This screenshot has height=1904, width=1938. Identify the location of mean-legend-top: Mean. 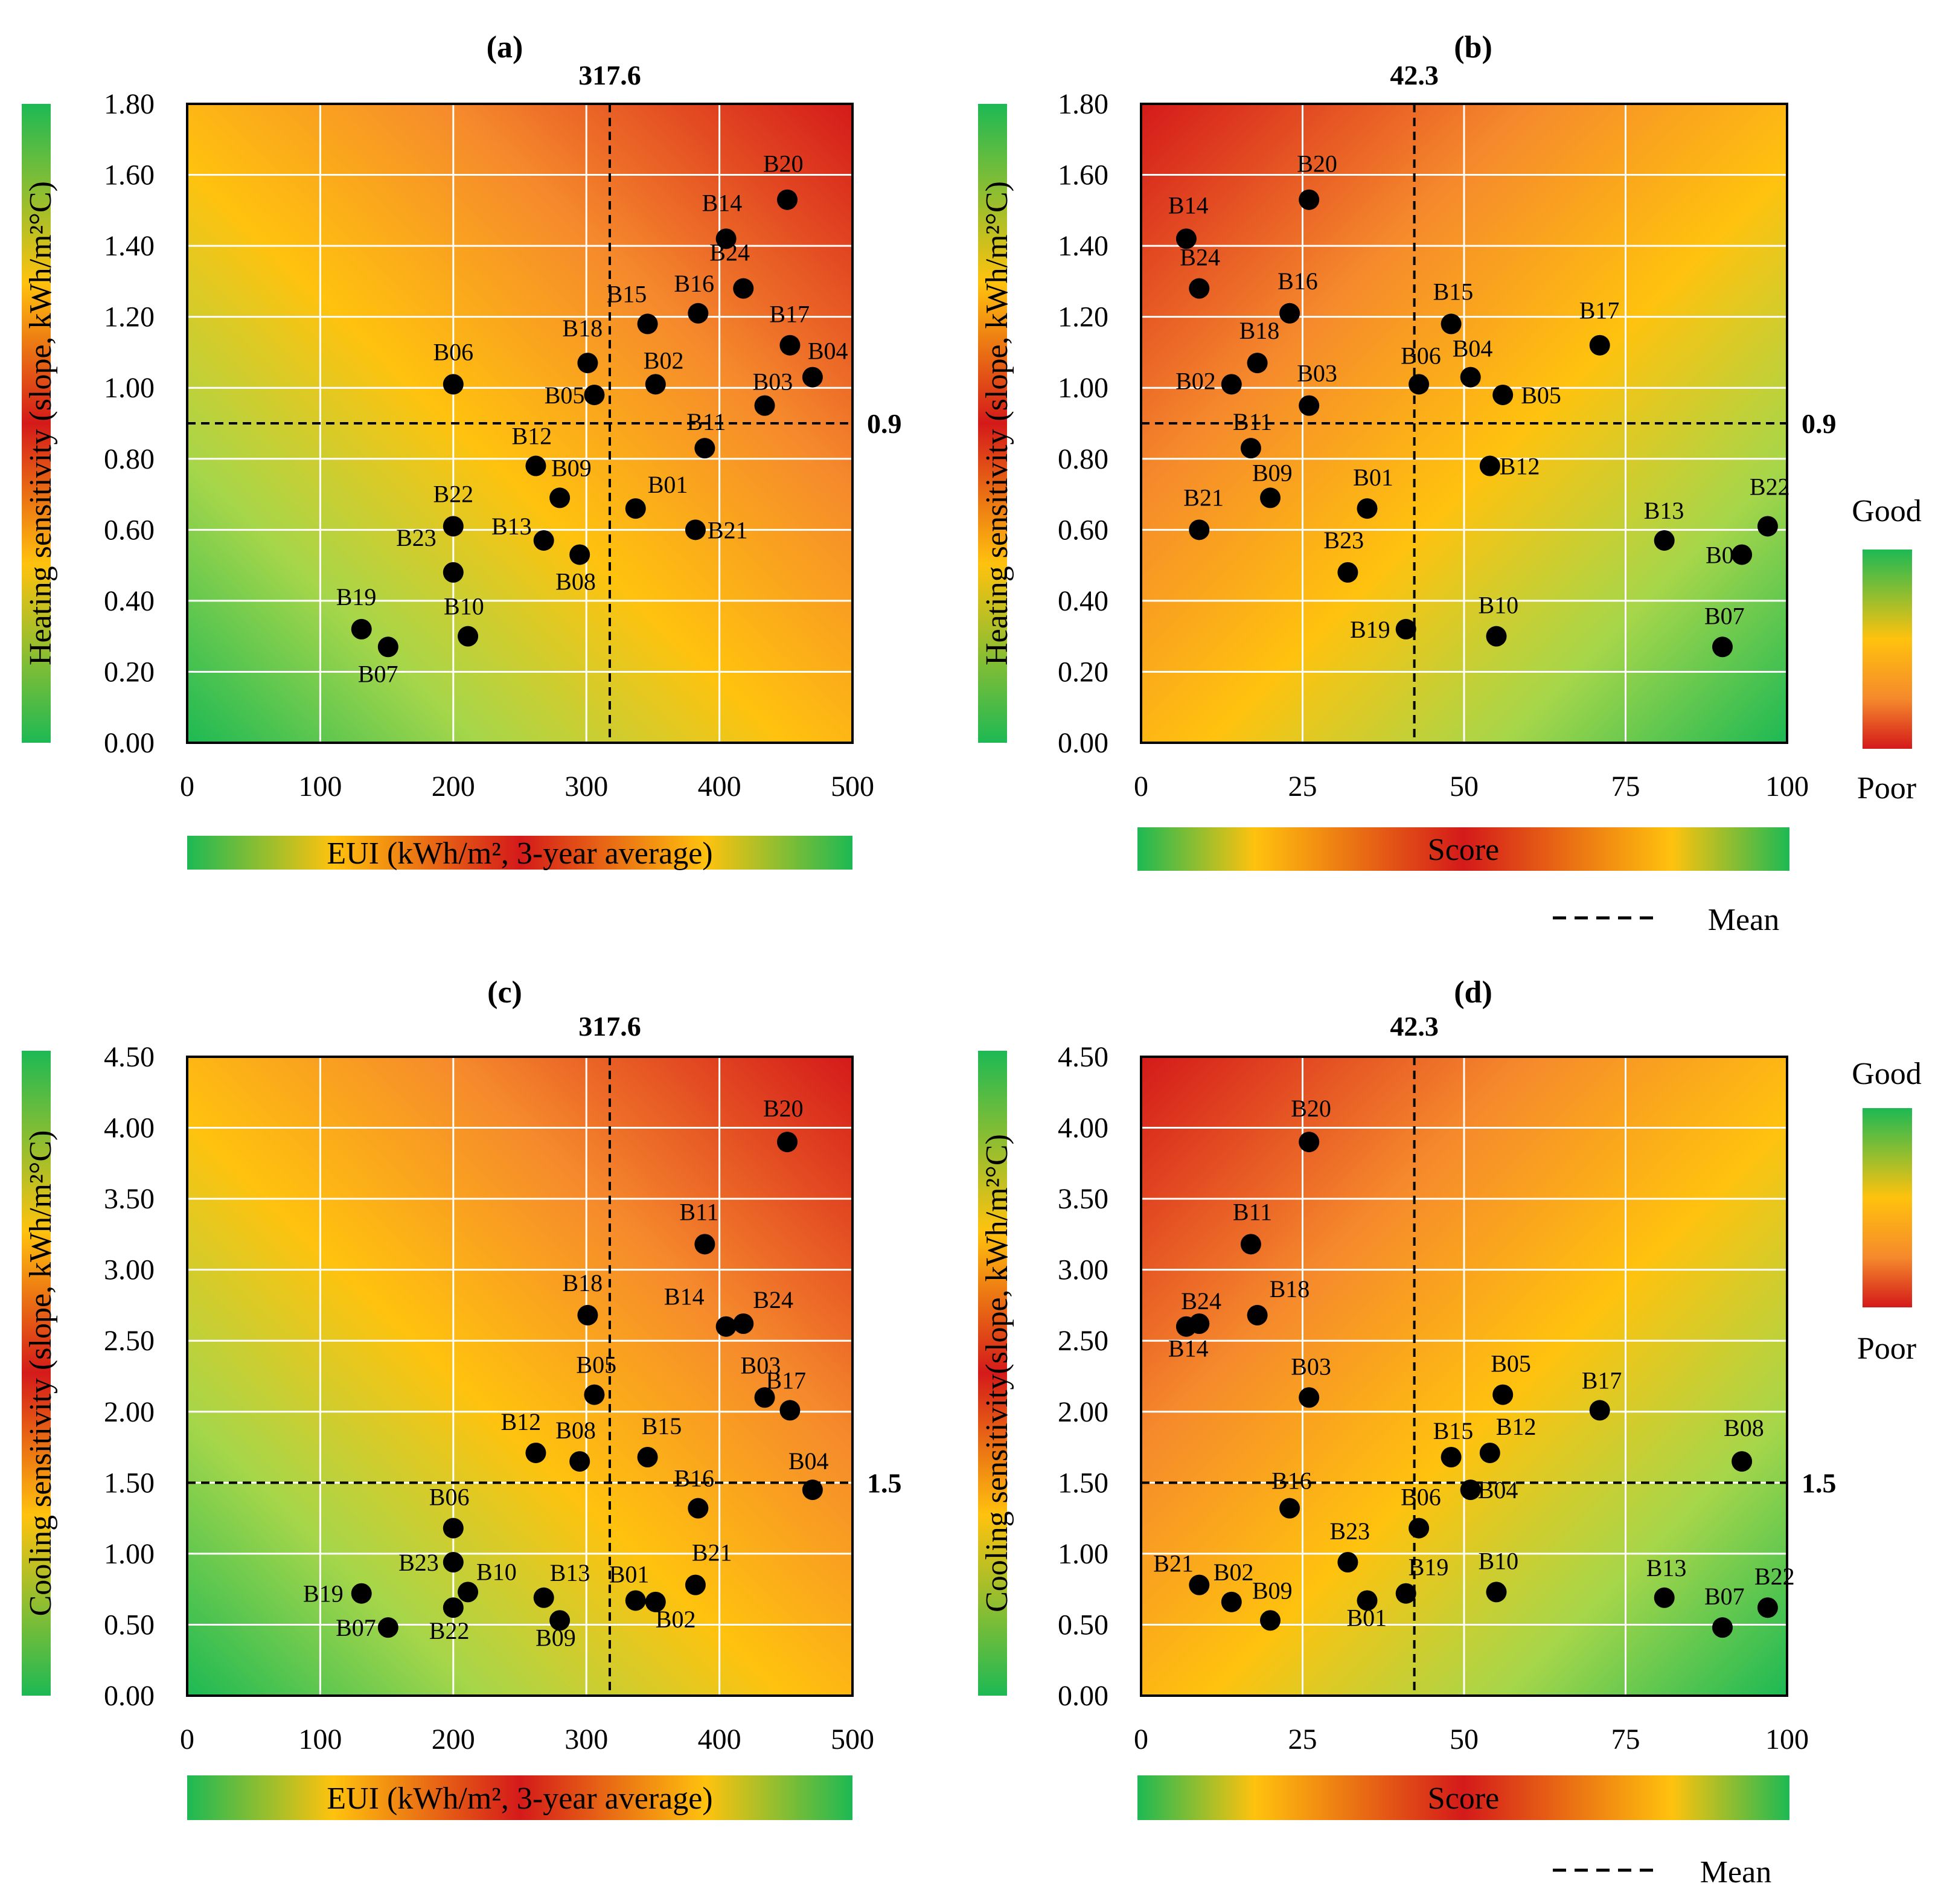
(1666, 920).